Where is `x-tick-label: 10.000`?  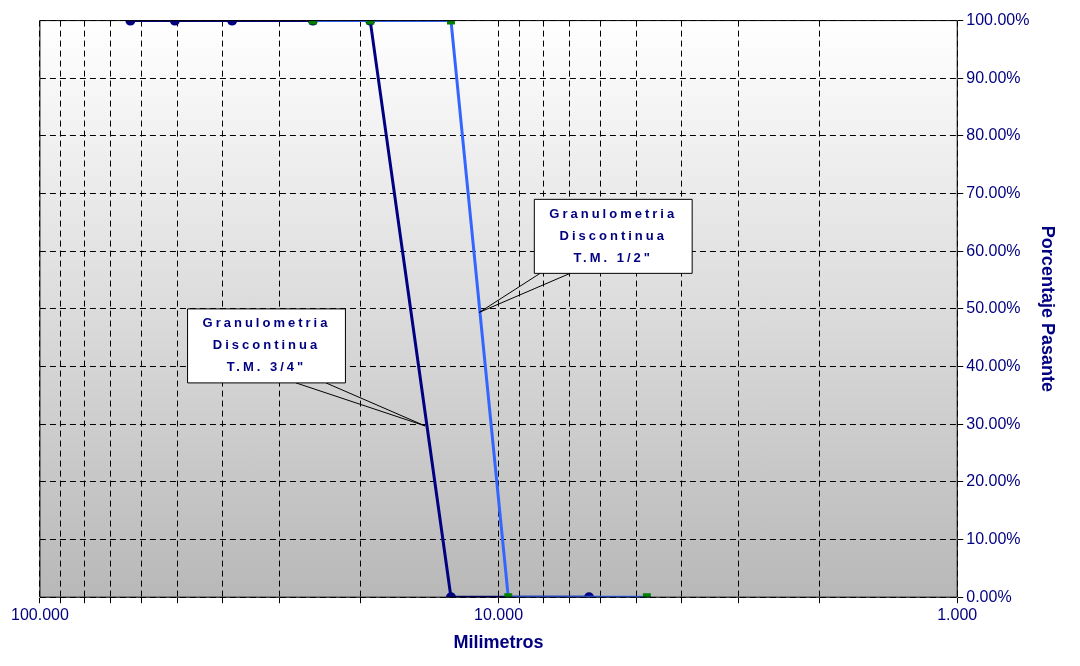 x-tick-label: 10.000 is located at coordinates (499, 615).